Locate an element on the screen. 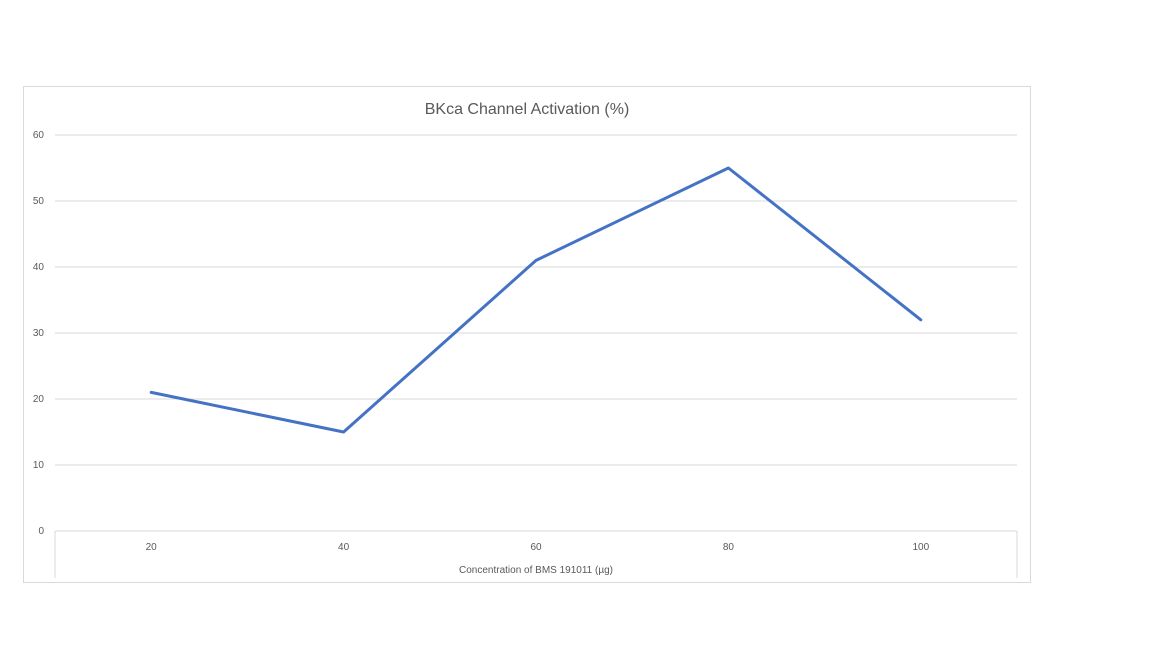 Image resolution: width=1152 pixels, height=648 pixels. x-axis is located at coordinates (536, 554).